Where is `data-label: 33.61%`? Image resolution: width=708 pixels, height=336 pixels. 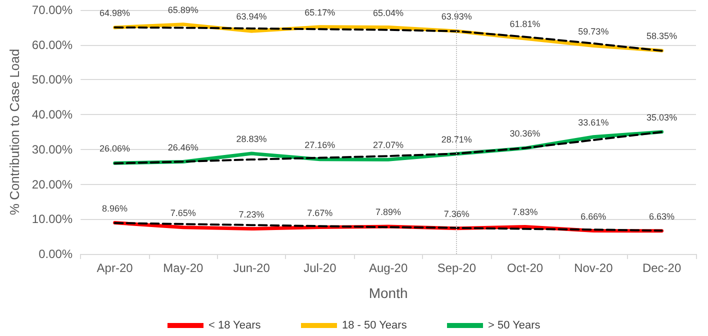 data-label: 33.61% is located at coordinates (593, 122).